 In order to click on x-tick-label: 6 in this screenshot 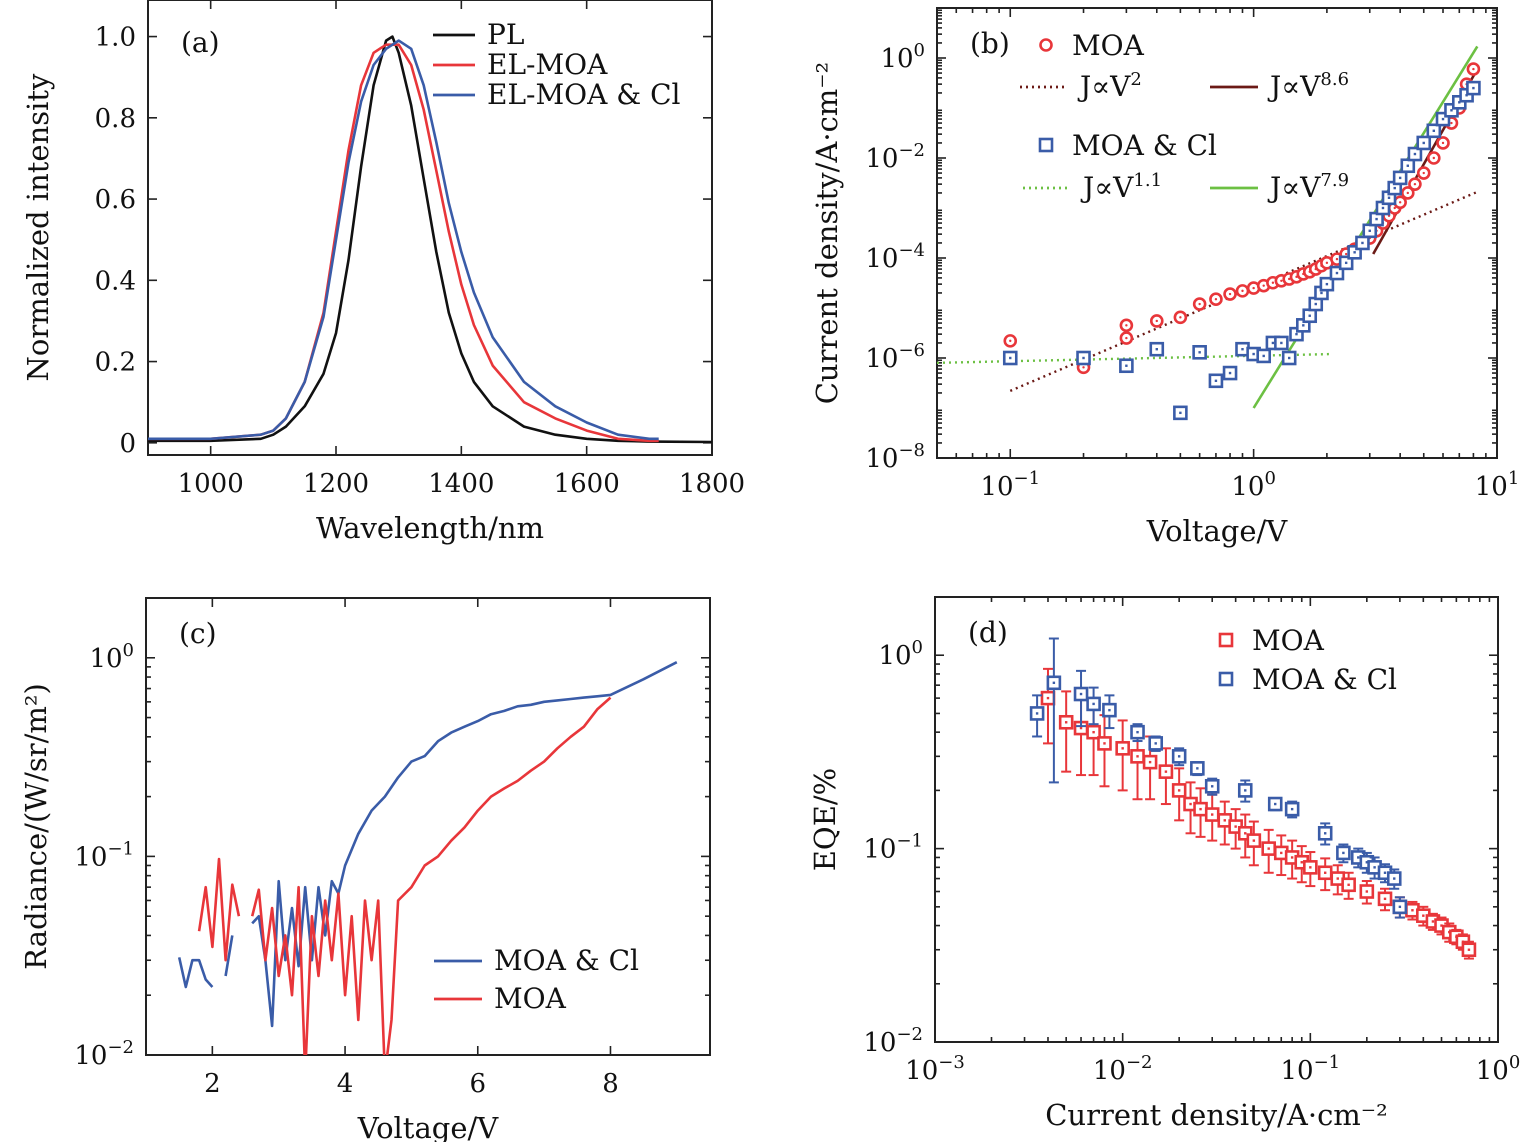, I will do `click(477, 1084)`.